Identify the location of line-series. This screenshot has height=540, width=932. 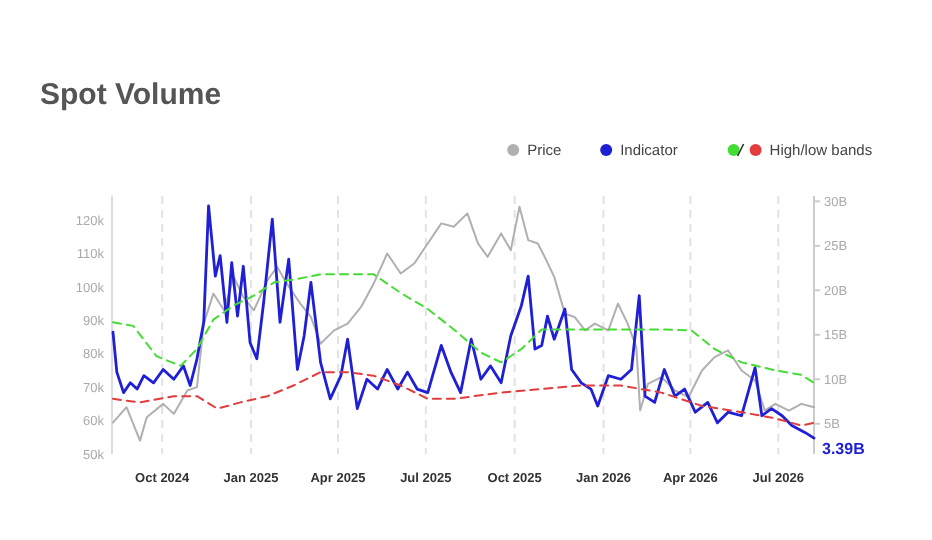
(463, 399).